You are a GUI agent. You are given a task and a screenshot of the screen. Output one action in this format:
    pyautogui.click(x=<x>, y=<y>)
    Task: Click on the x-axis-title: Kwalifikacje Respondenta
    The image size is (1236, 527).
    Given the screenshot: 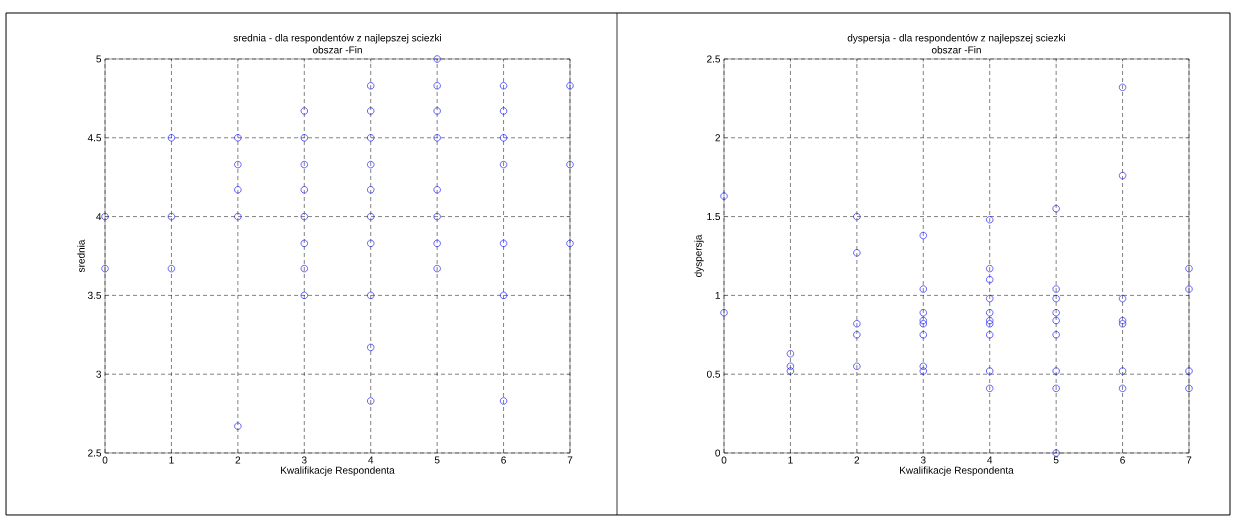 What is the action you would take?
    pyautogui.click(x=338, y=471)
    